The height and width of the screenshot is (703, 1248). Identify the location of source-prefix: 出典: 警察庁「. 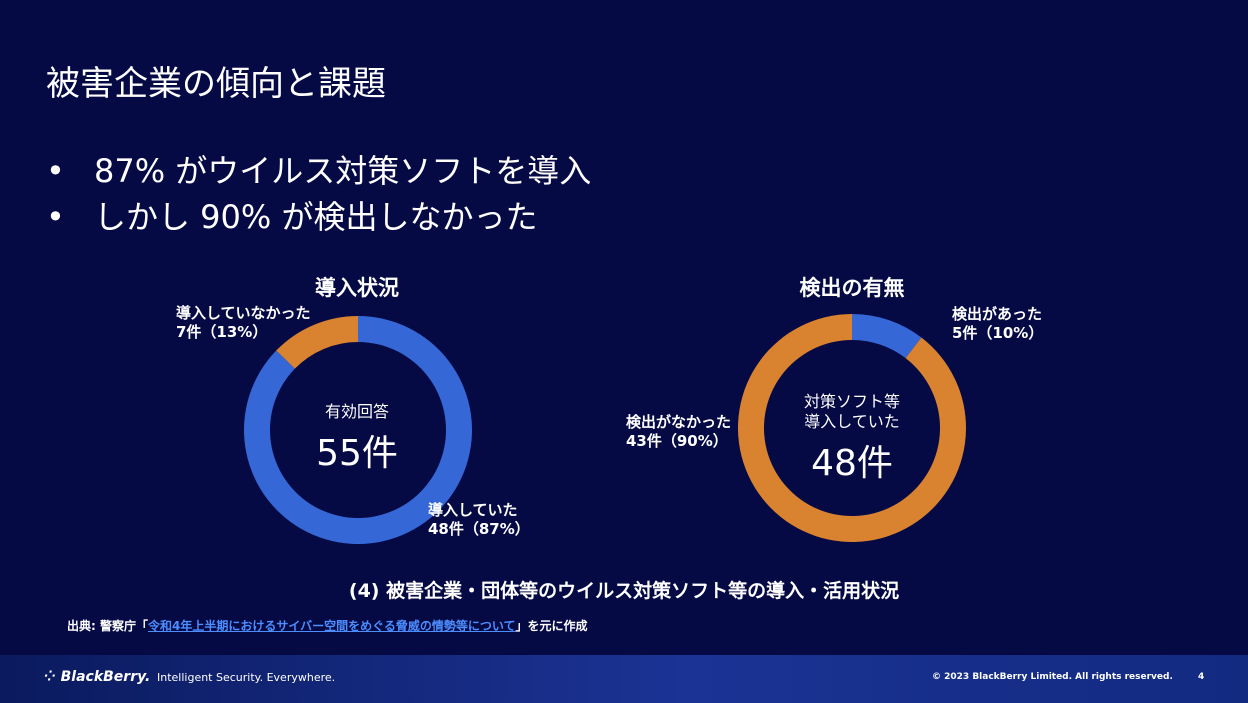
(107, 626).